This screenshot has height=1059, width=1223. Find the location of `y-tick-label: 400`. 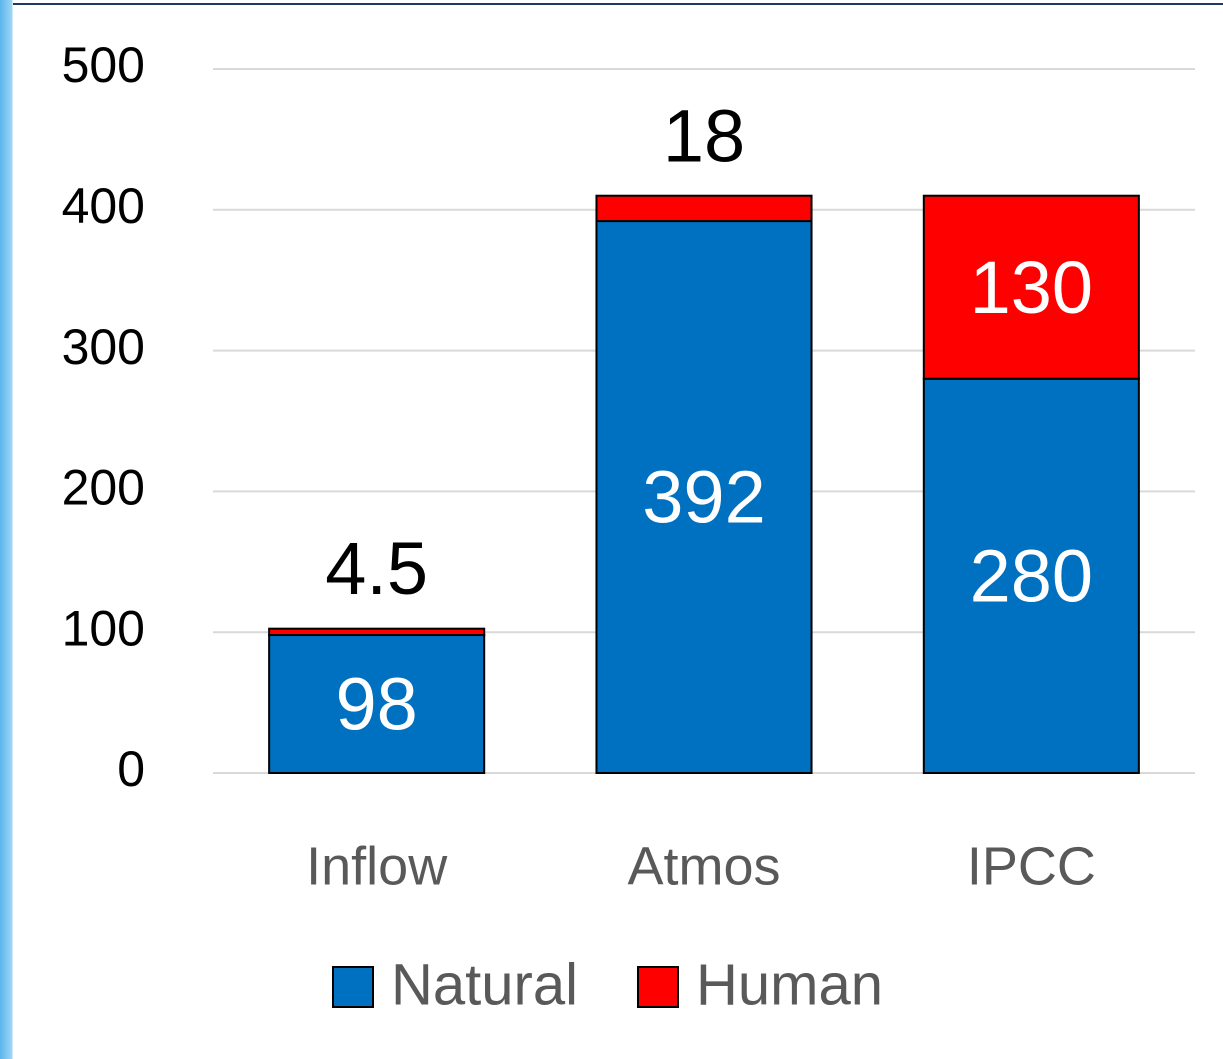

y-tick-label: 400 is located at coordinates (103, 206).